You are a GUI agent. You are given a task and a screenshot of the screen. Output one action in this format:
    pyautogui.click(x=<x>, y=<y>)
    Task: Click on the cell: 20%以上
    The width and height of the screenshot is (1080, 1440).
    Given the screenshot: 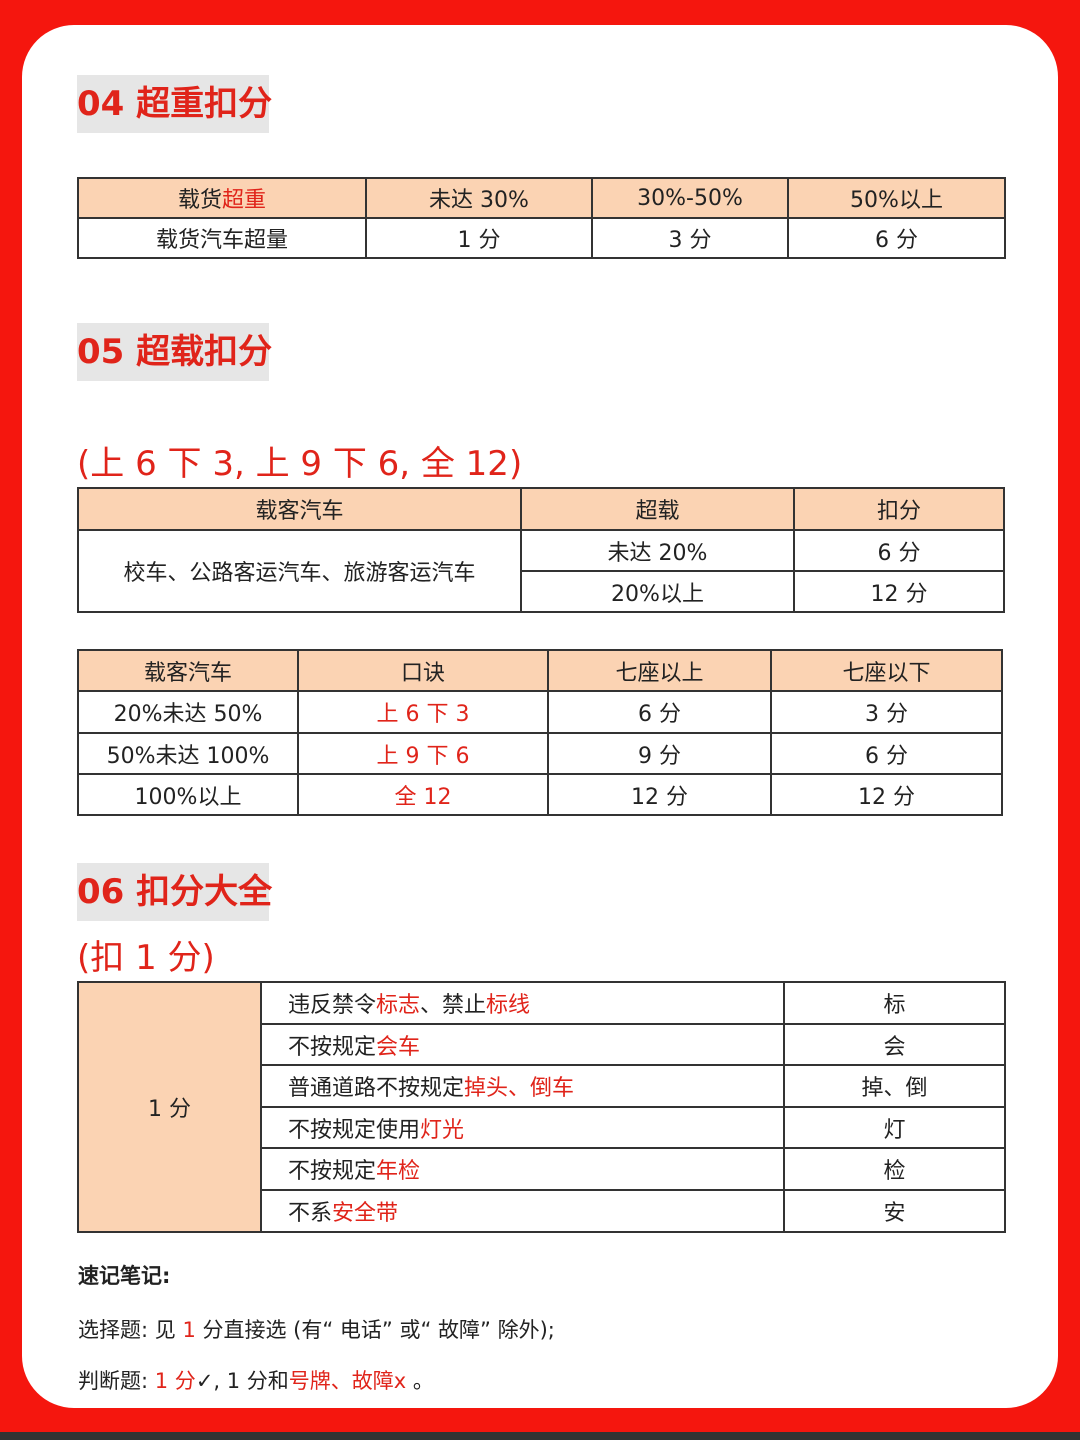 What is the action you would take?
    pyautogui.click(x=657, y=591)
    